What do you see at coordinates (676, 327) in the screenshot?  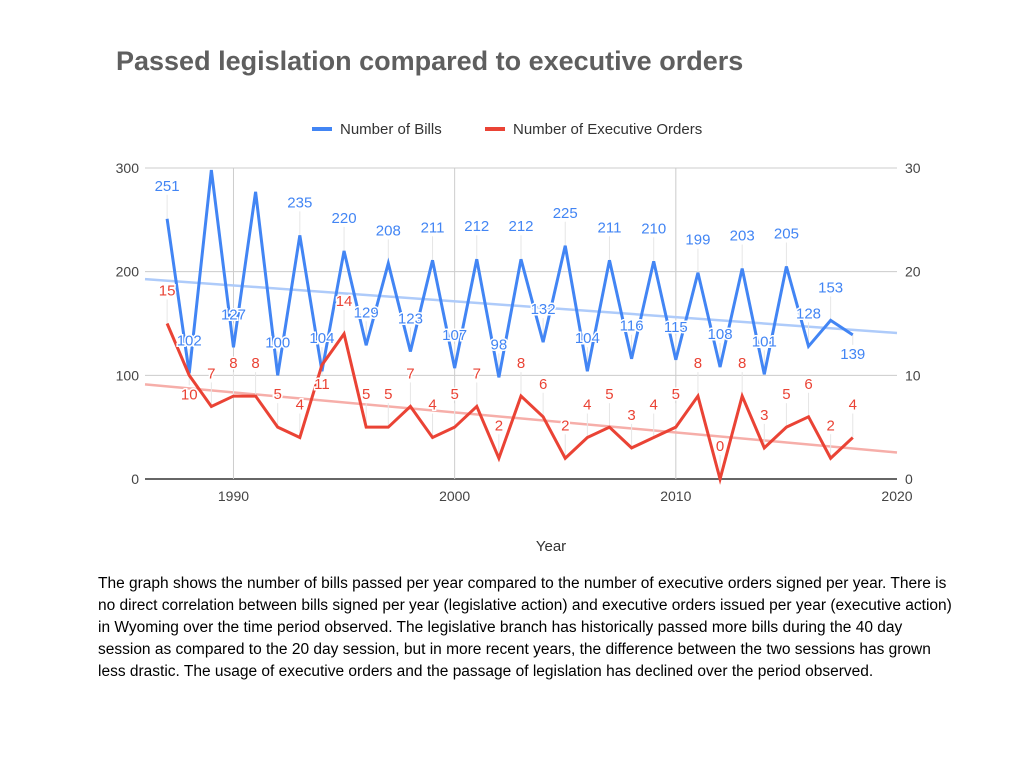 I see `data-label-bills: 115` at bounding box center [676, 327].